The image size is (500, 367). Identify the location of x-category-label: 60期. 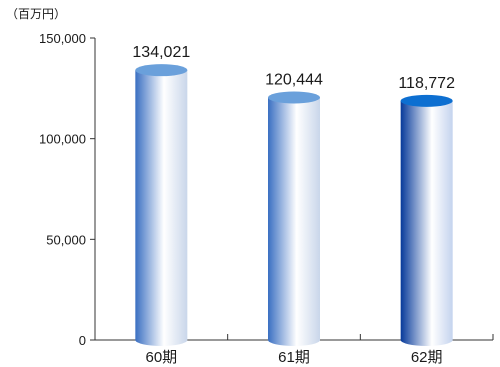
(161, 357).